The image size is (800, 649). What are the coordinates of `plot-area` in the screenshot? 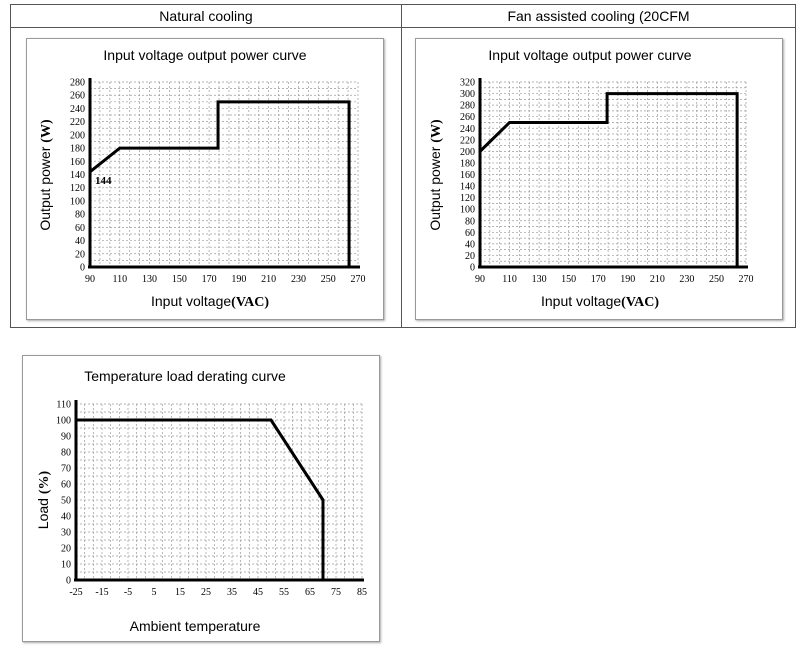 It's located at (219, 492).